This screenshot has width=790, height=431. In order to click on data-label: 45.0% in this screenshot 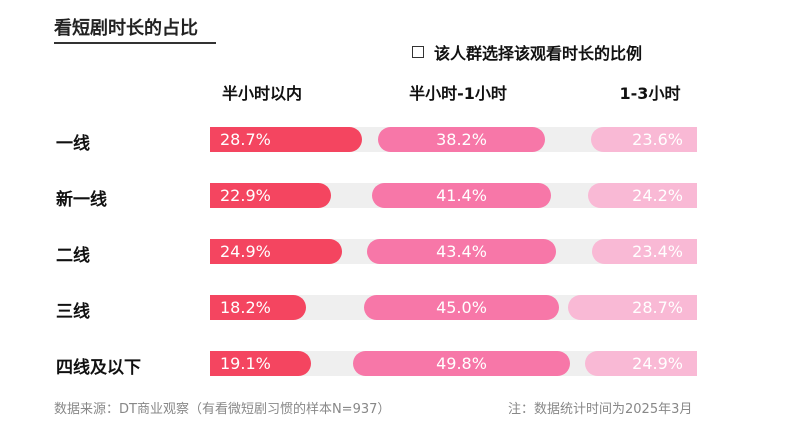, I will do `click(461, 307)`.